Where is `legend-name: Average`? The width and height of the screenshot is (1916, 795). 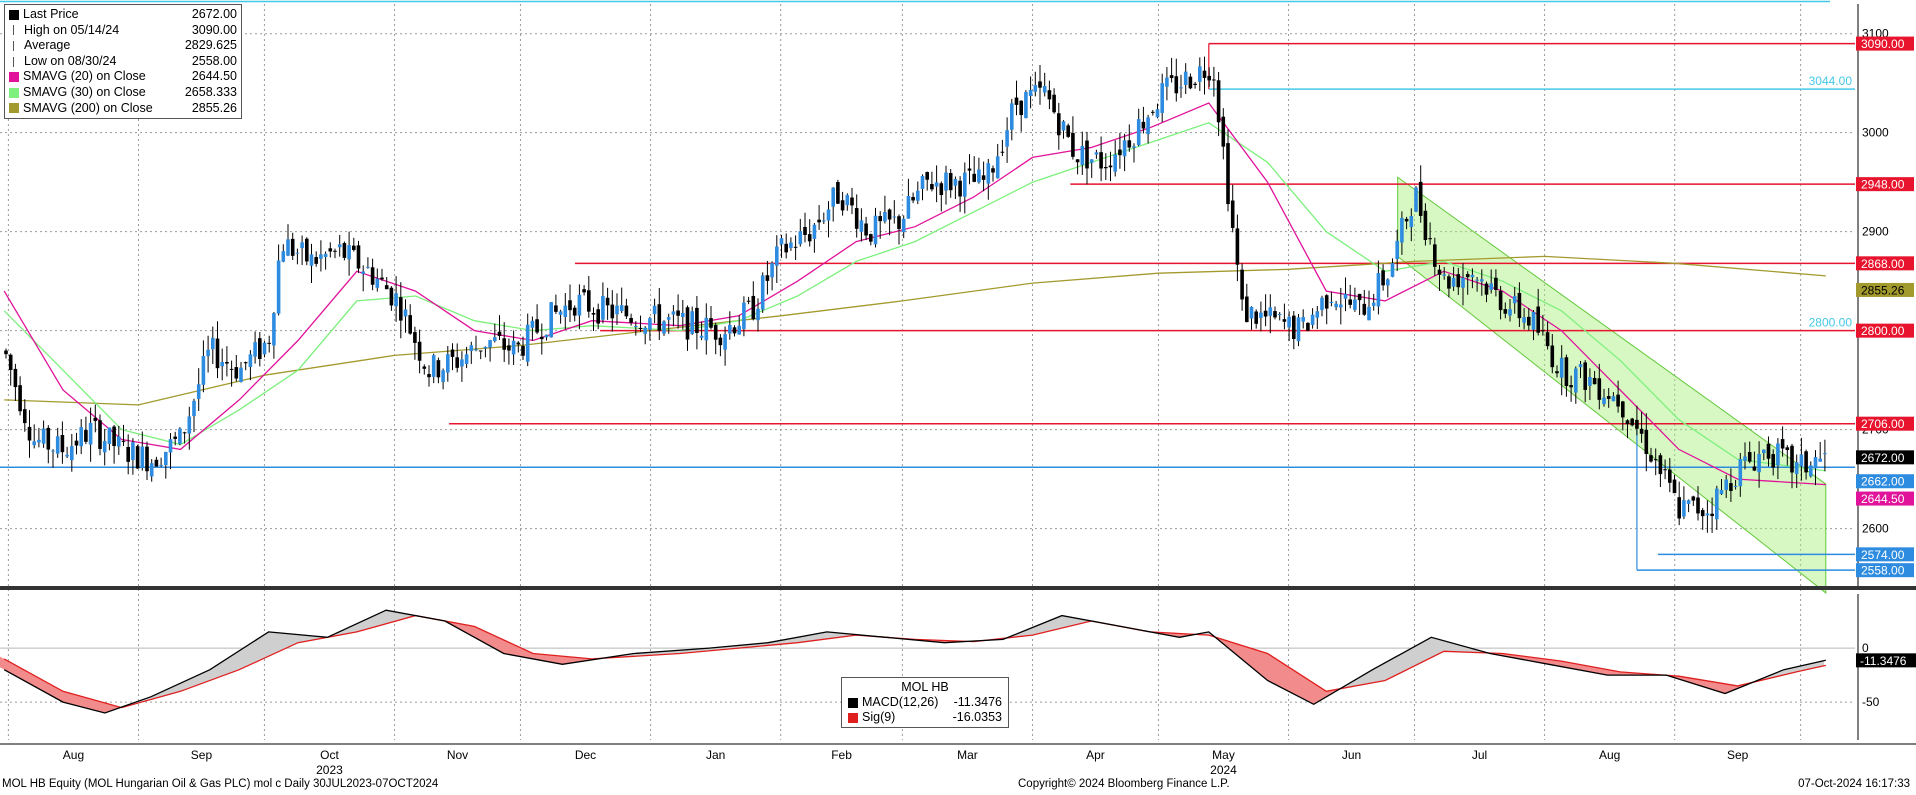 legend-name: Average is located at coordinates (47, 45).